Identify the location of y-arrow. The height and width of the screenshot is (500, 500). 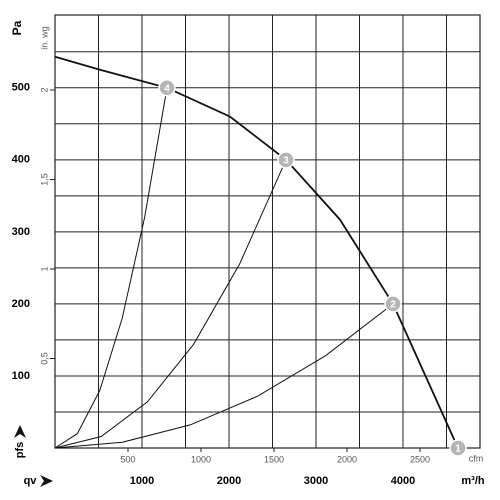
(20, 431).